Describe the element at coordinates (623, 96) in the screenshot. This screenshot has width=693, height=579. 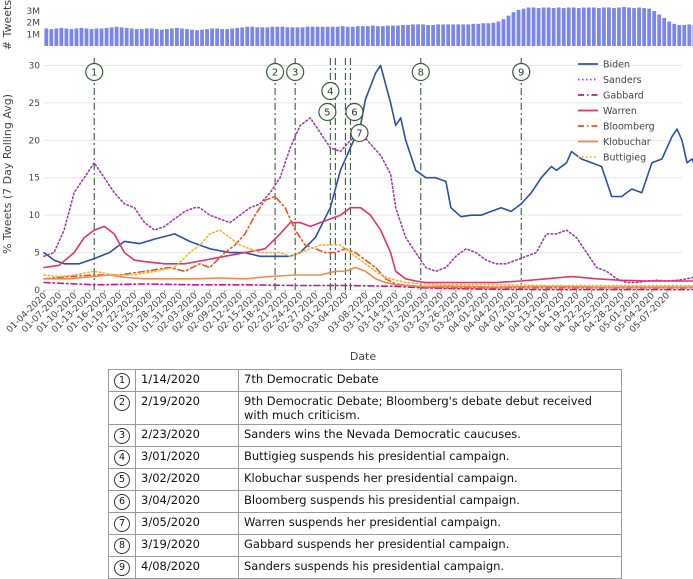
I see `legend-label-gabbard: Gabbard` at that location.